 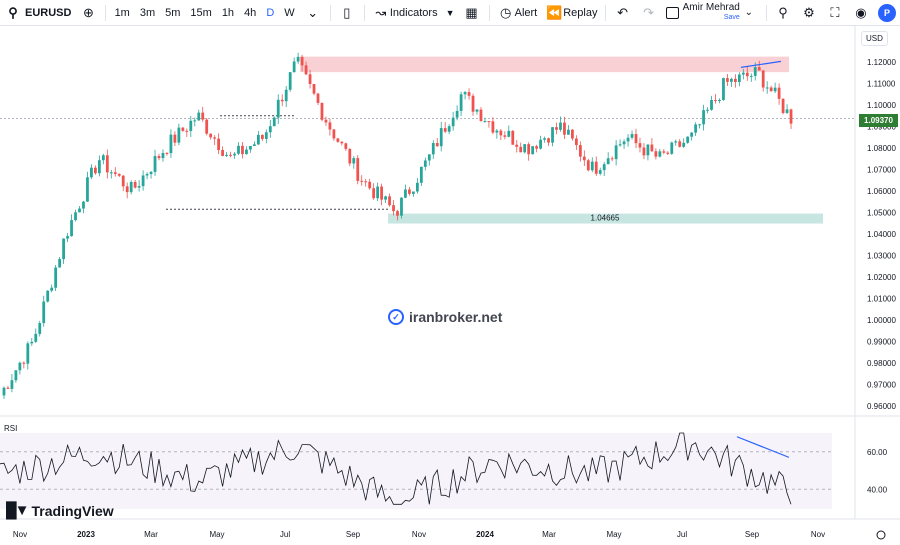 What do you see at coordinates (472, 13) in the screenshot?
I see `layout-button: ▦` at bounding box center [472, 13].